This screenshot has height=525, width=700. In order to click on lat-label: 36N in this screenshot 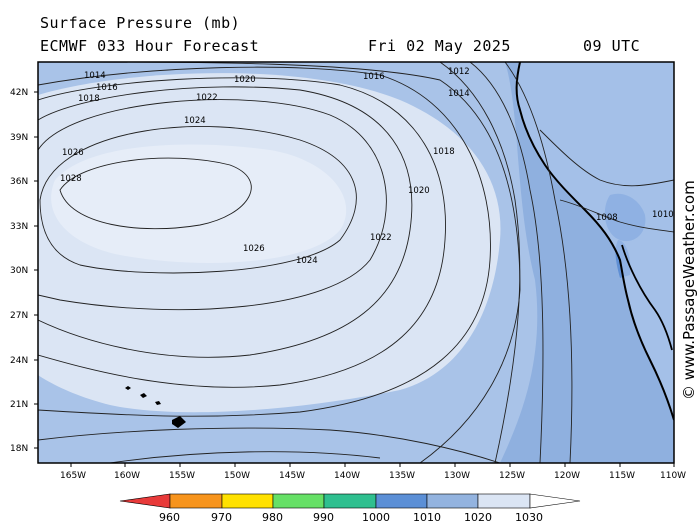, I will do `click(19, 182)`.